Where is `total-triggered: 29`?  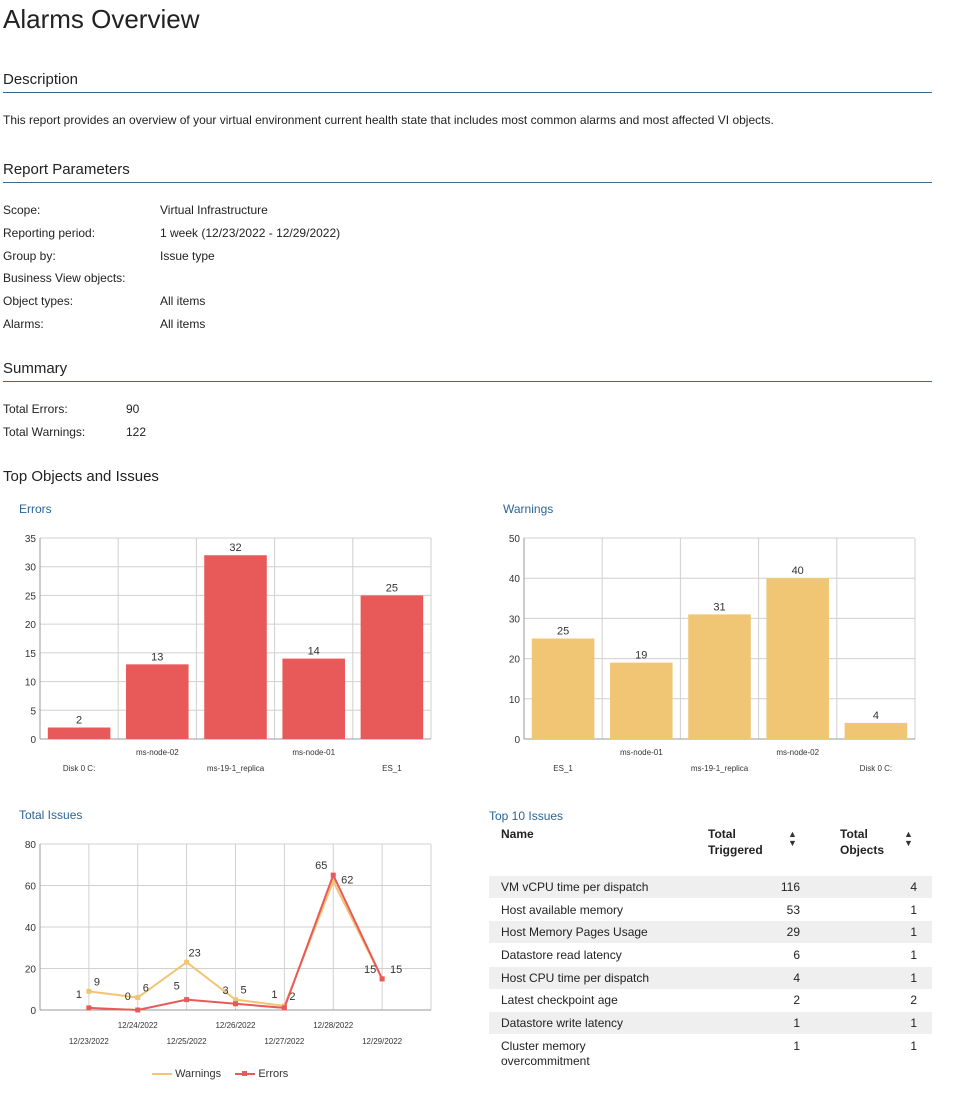 total-triggered: 29 is located at coordinates (793, 932).